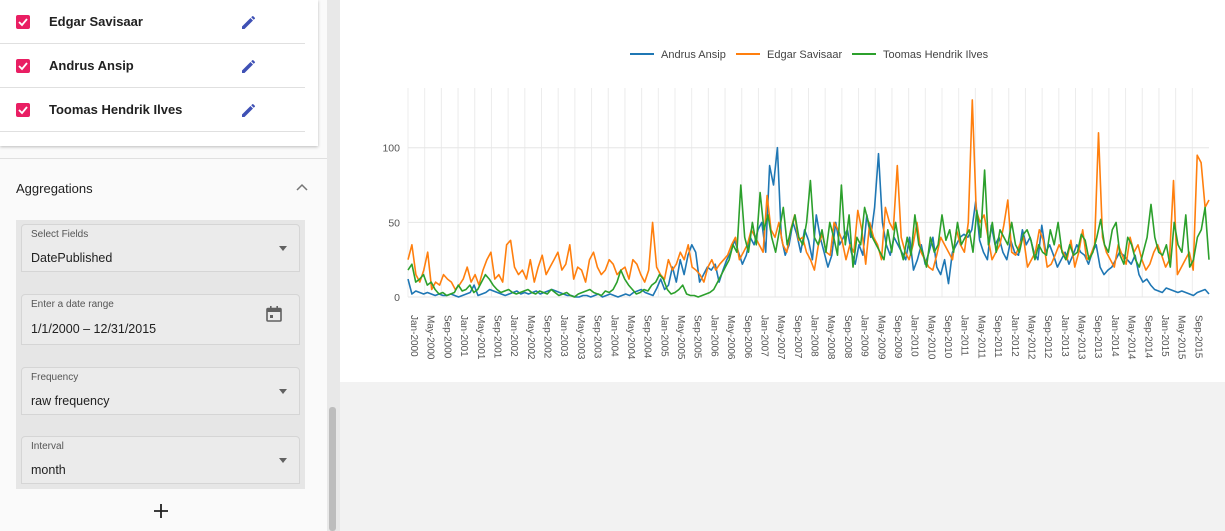 The image size is (1225, 531). I want to click on x-tick-label: Jan-2000, so click(413, 336).